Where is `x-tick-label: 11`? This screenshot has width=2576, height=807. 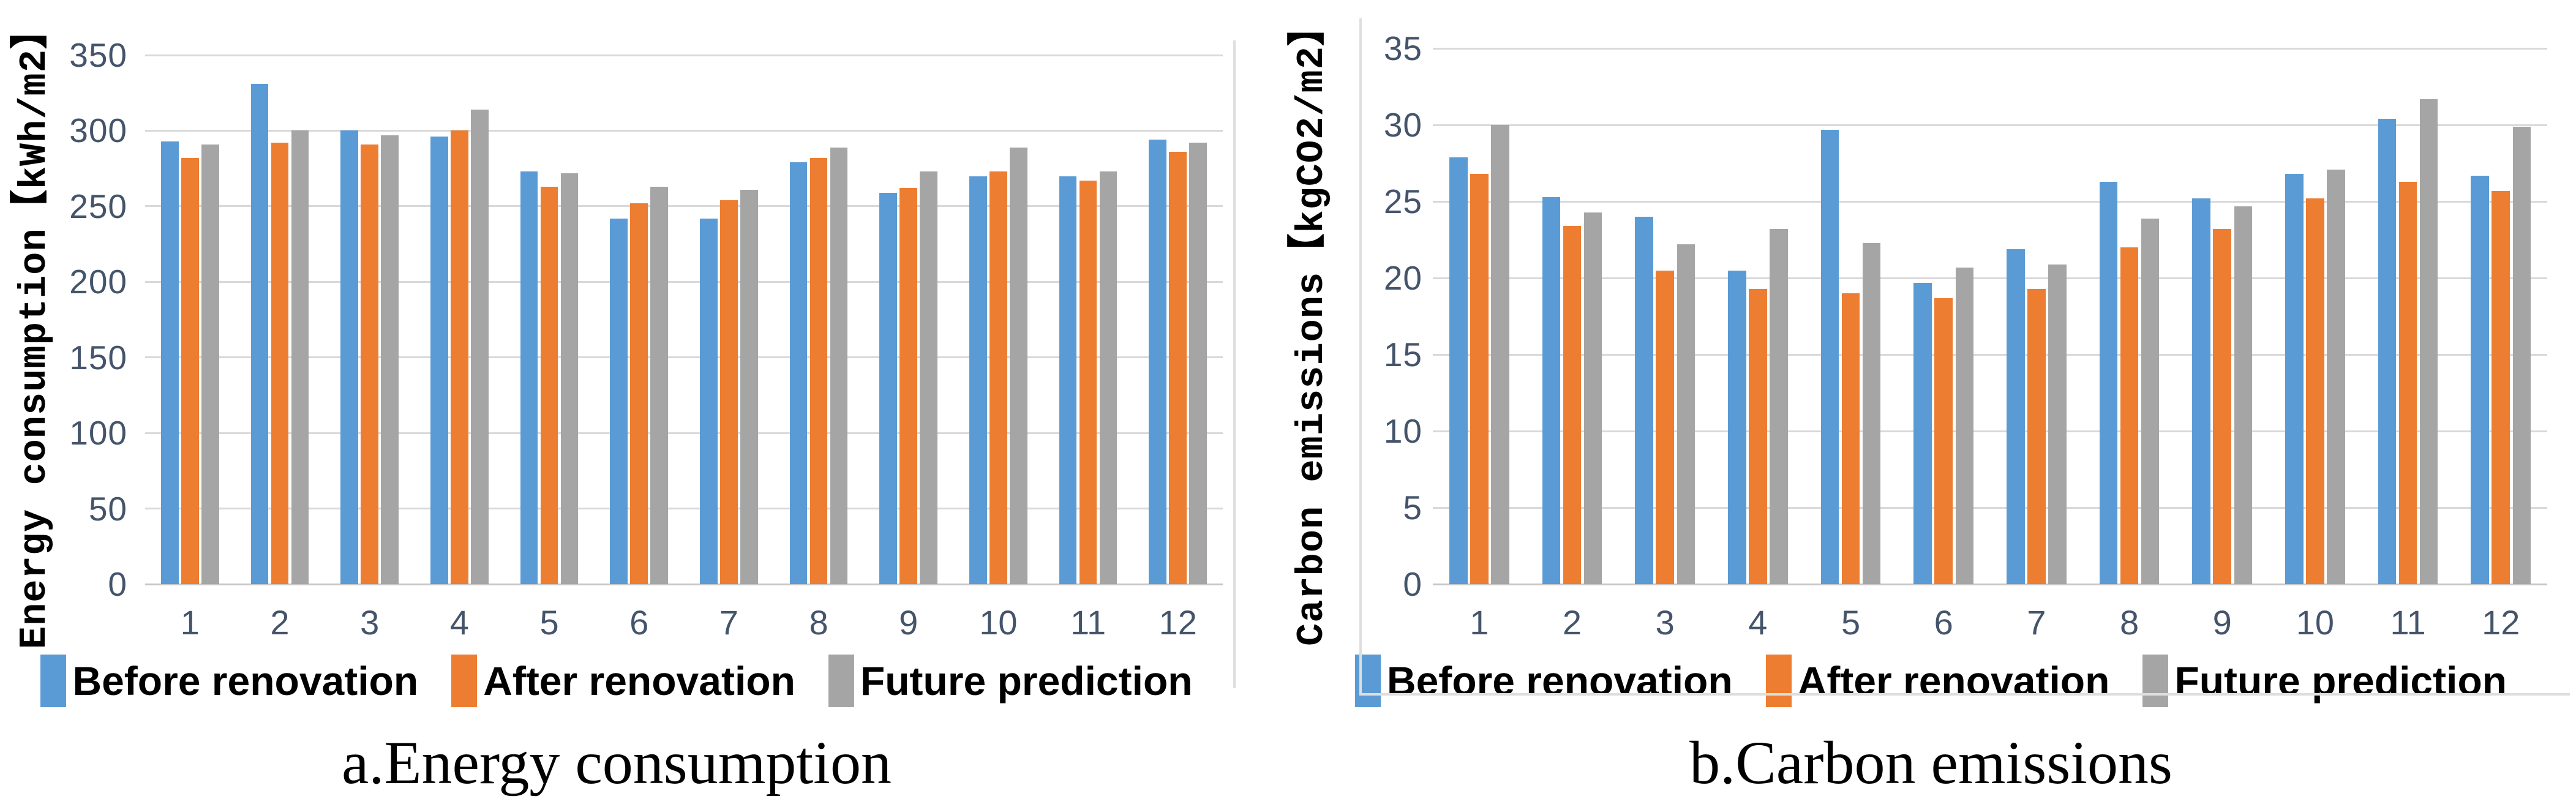 x-tick-label: 11 is located at coordinates (2408, 622).